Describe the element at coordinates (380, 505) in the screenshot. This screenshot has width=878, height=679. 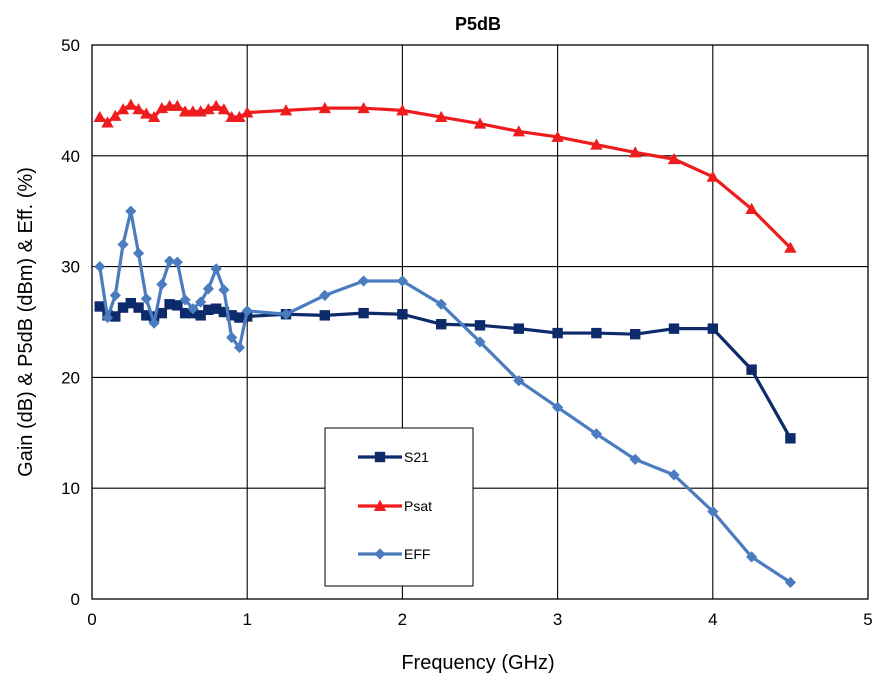
I see `legend-marker-psat` at that location.